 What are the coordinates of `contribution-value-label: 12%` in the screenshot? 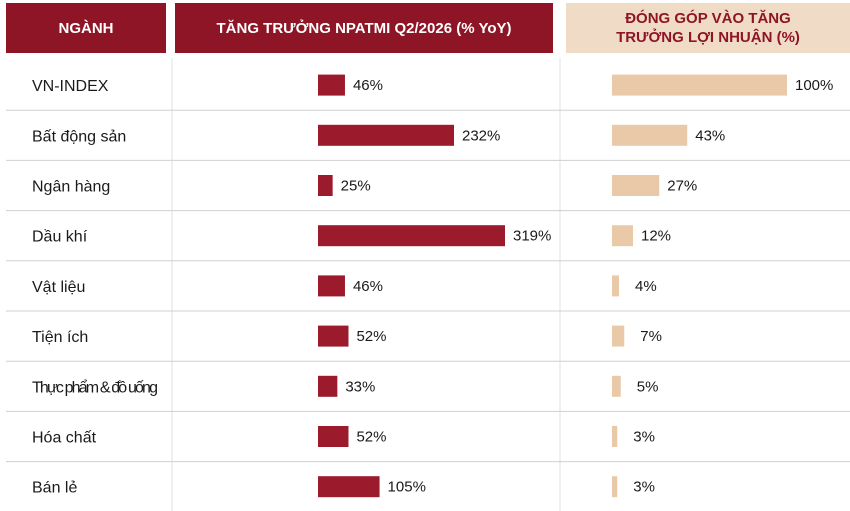 It's located at (656, 236).